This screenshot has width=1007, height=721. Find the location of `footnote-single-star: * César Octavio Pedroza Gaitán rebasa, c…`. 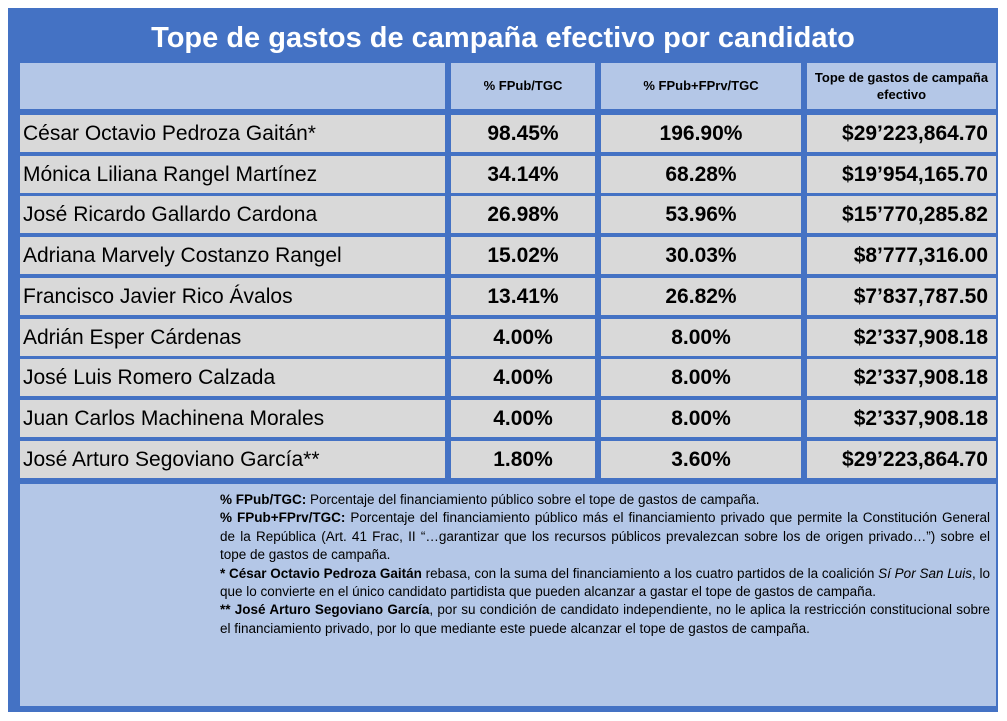

footnote-single-star: * César Octavio Pedroza Gaitán rebasa, c… is located at coordinates (605, 583).